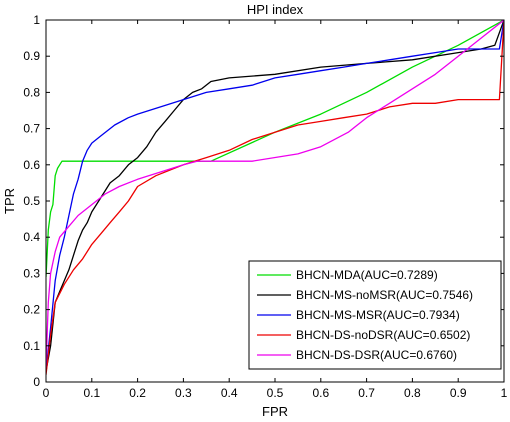 The height and width of the screenshot is (422, 510). What do you see at coordinates (275, 393) in the screenshot?
I see `x-tick-label: 0.5` at bounding box center [275, 393].